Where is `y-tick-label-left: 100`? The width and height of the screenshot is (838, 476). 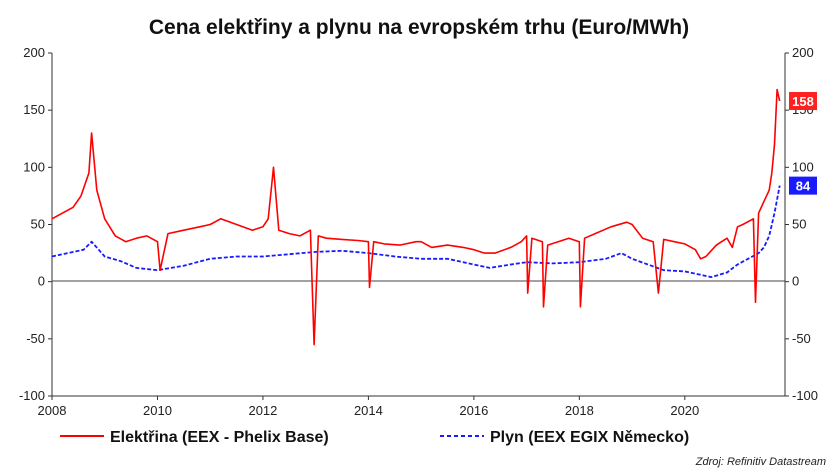
y-tick-label-left: 100 is located at coordinates (34, 166).